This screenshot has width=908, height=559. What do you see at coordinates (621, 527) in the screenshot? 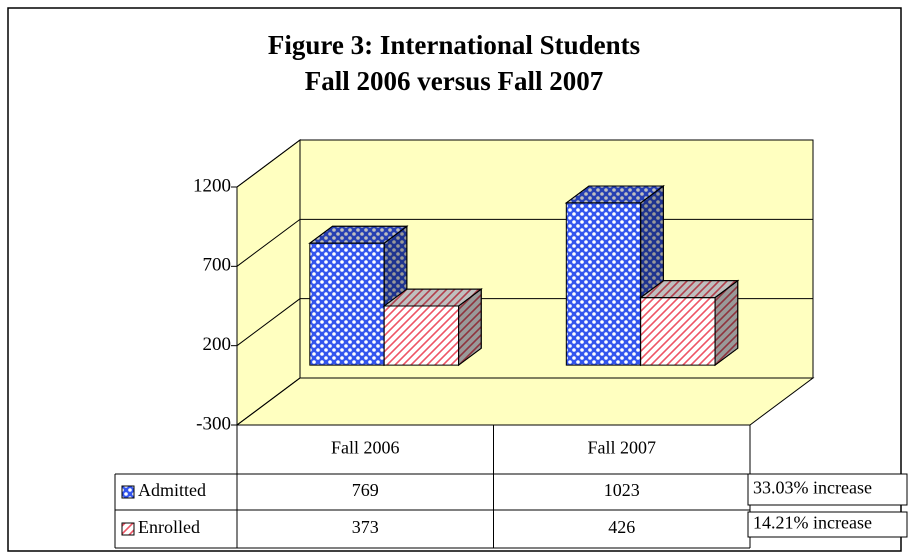
I see `table-value: 426` at bounding box center [621, 527].